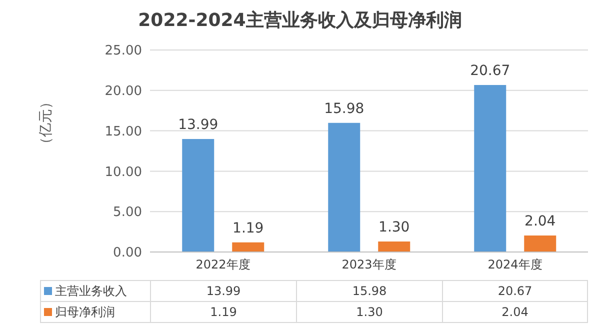 The image size is (600, 327). Describe the element at coordinates (127, 212) in the screenshot. I see `y-tick-label: 5.00` at that location.